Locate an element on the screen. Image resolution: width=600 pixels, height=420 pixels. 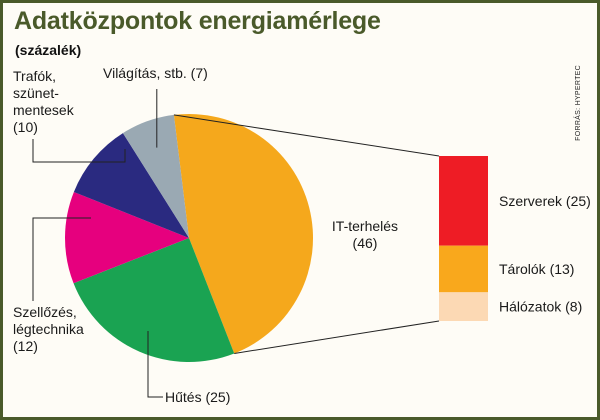
slice-label-line: Szellőzés, is located at coordinates (45, 312).